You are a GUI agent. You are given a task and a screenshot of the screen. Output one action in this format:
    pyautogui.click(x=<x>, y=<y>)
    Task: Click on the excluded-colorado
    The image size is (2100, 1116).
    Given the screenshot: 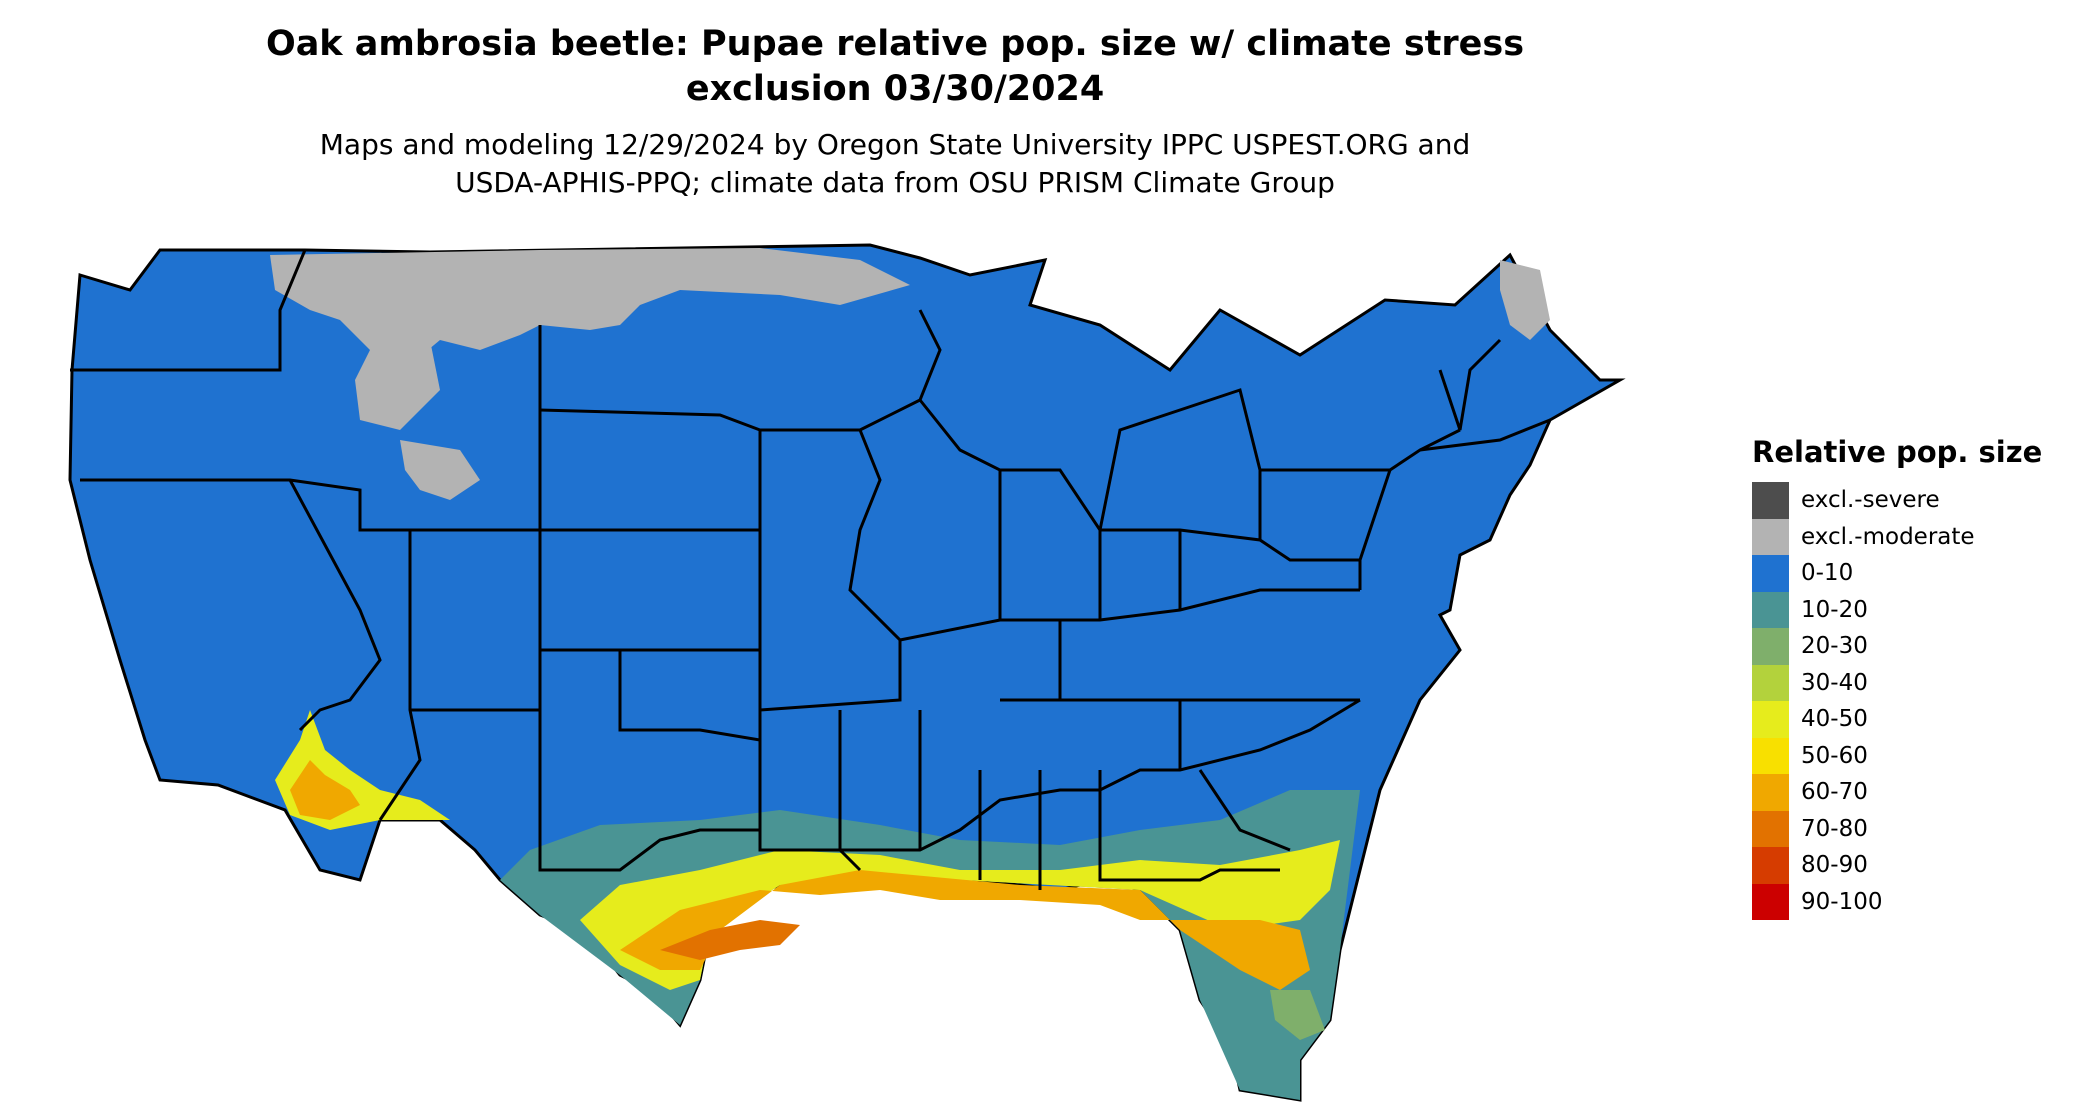 What is the action you would take?
    pyautogui.click(x=440, y=470)
    